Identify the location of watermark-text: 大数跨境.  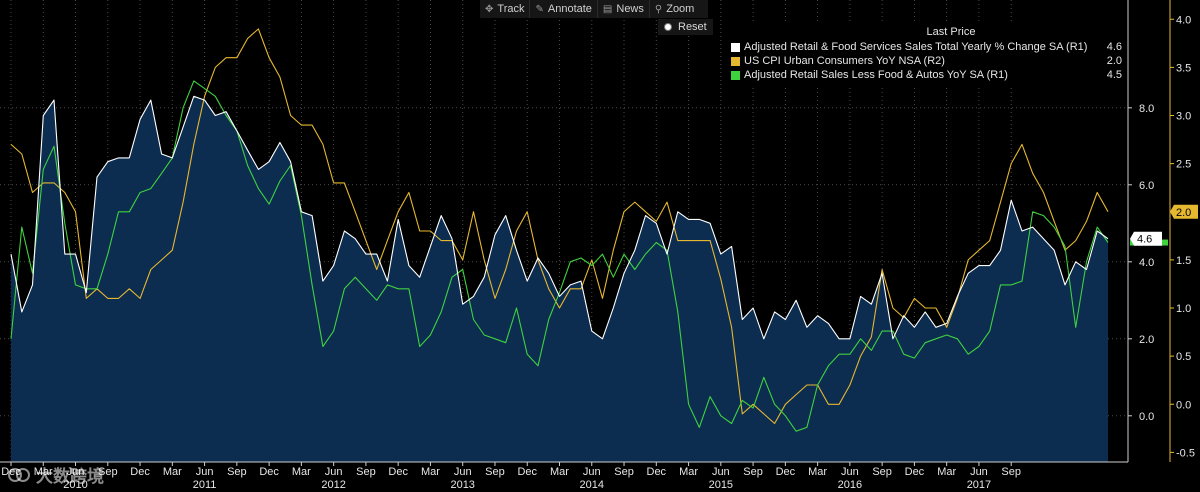
(70, 476).